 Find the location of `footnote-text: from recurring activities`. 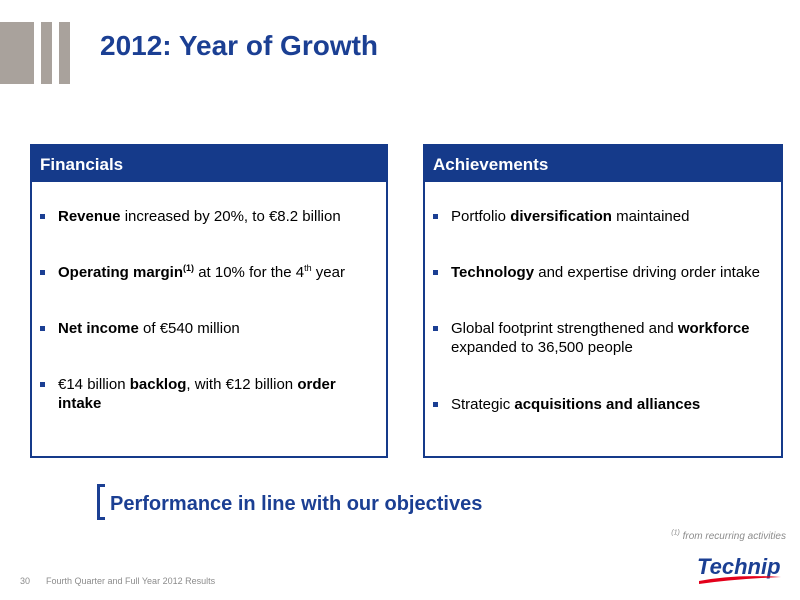

footnote-text: from recurring activities is located at coordinates (732, 536).